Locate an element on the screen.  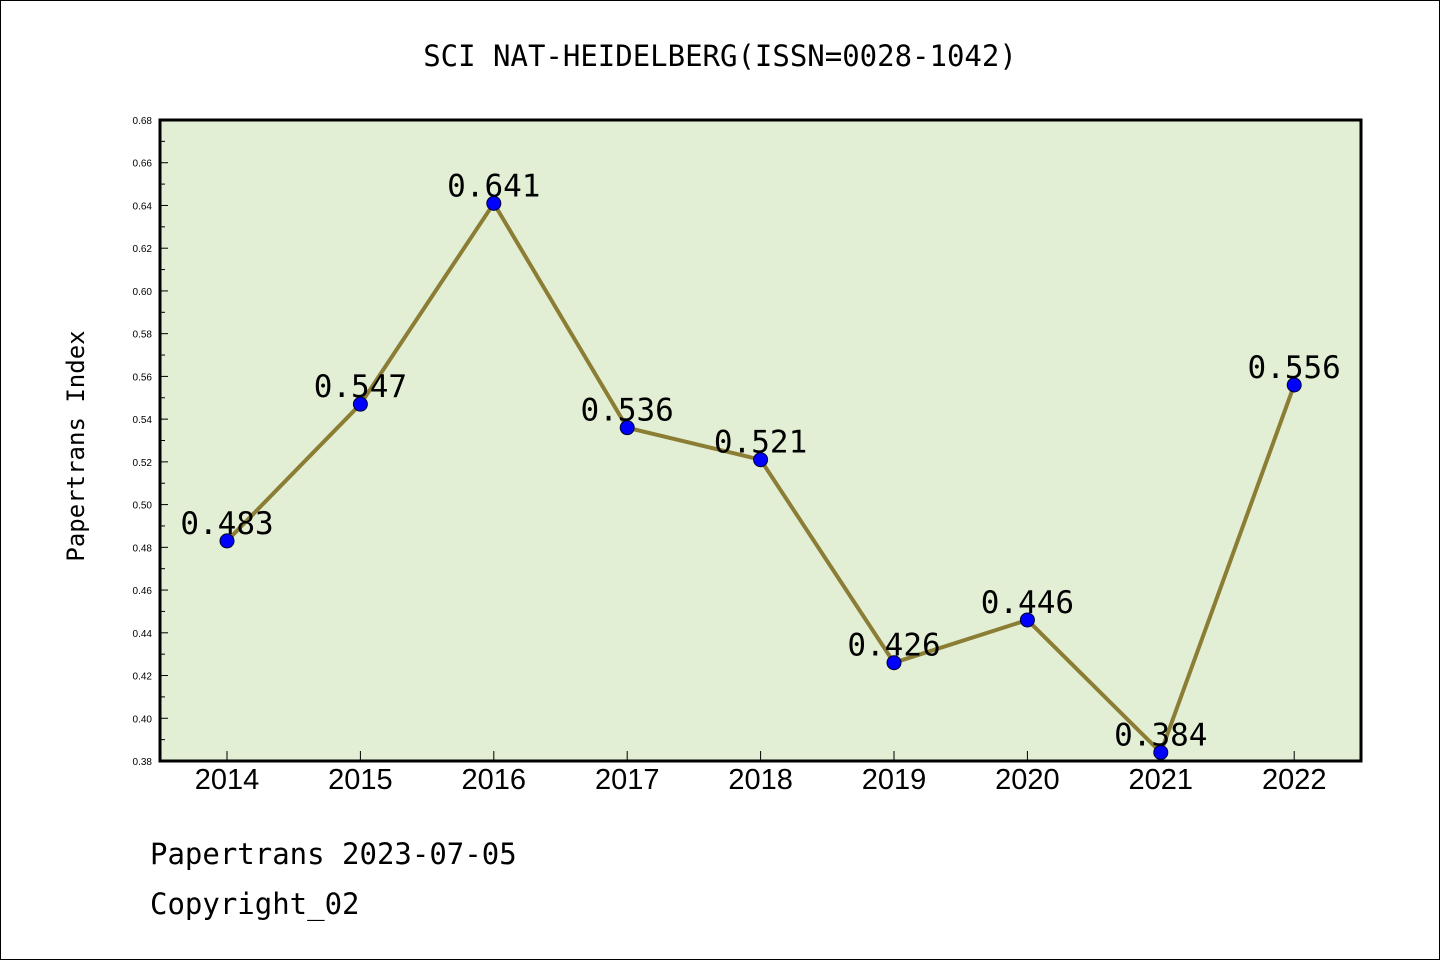
data-label: 0.556 is located at coordinates (1294, 368).